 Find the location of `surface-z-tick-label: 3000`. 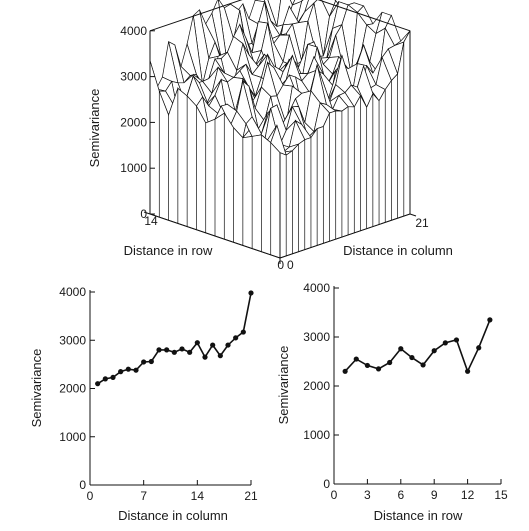

surface-z-tick-label: 3000 is located at coordinates (133, 77).